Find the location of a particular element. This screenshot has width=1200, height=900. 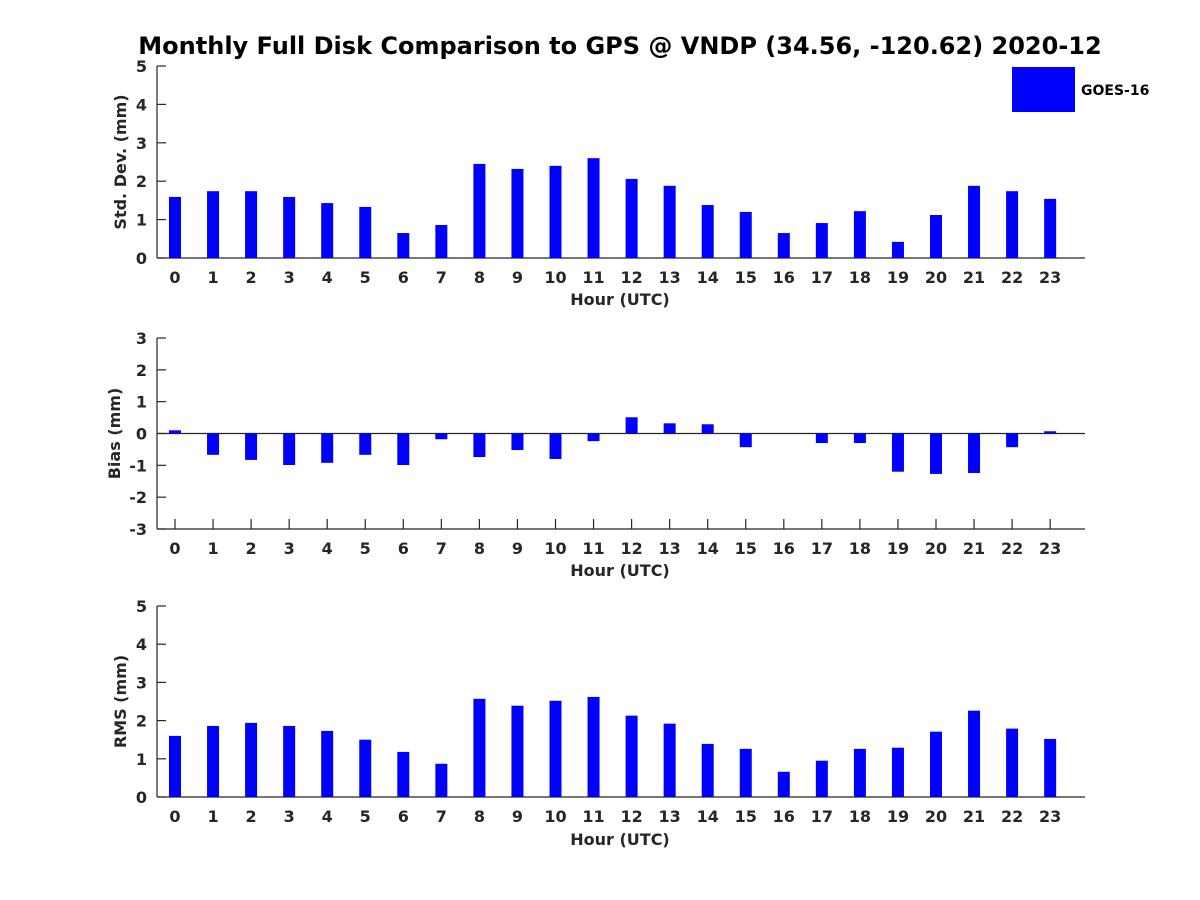

x-tick-label: 17 is located at coordinates (822, 548).